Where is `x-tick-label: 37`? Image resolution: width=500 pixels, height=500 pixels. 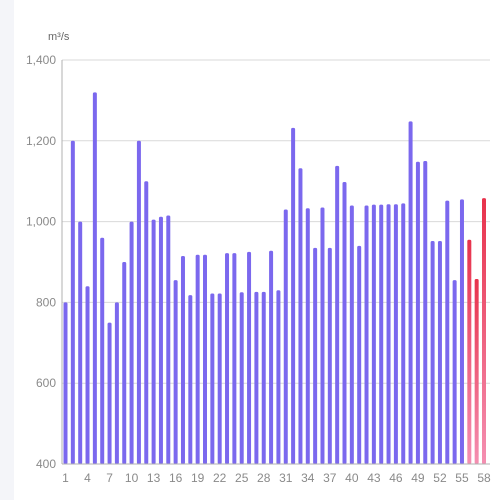 x-tick-label: 37 is located at coordinates (330, 478).